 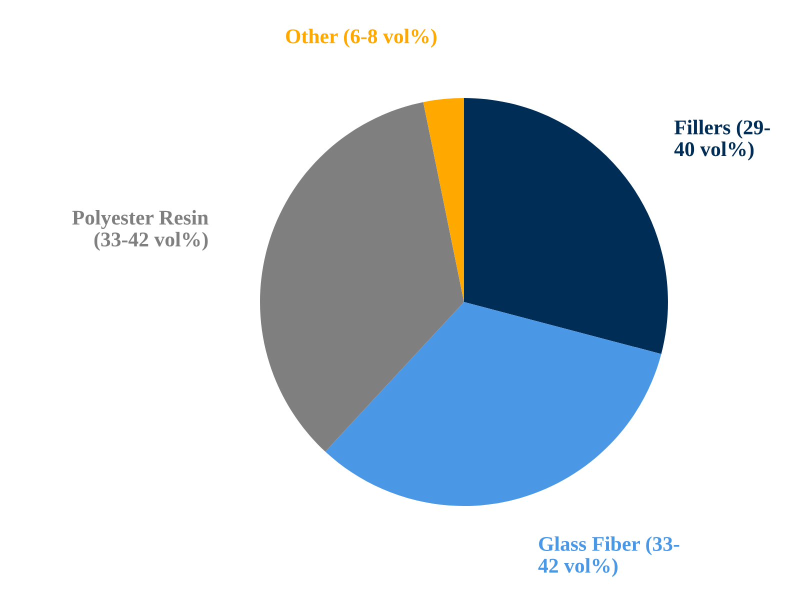 I want to click on slice-label: Fillers (29- 40 vol%), so click(x=722, y=140).